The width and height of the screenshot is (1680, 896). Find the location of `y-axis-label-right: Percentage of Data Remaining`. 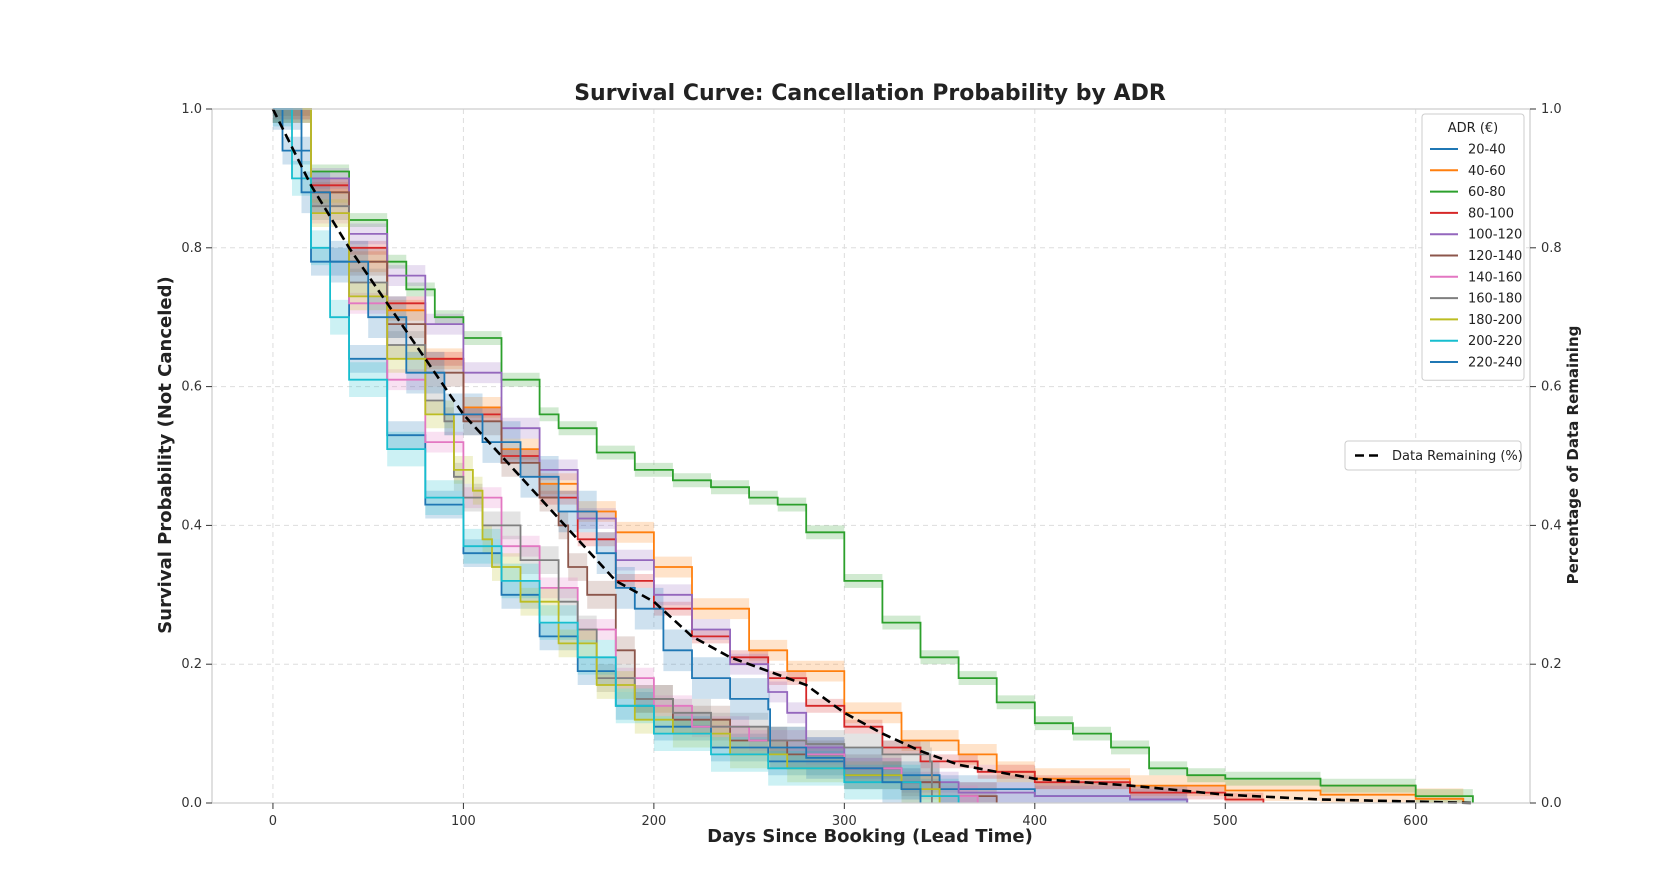

y-axis-label-right: Percentage of Data Remaining is located at coordinates (1573, 455).